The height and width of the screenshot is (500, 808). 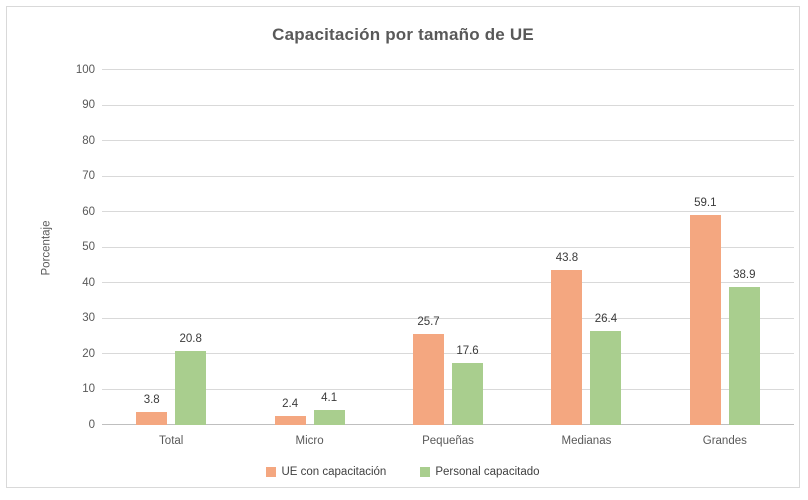 What do you see at coordinates (88, 282) in the screenshot?
I see `y-tick-label: 40` at bounding box center [88, 282].